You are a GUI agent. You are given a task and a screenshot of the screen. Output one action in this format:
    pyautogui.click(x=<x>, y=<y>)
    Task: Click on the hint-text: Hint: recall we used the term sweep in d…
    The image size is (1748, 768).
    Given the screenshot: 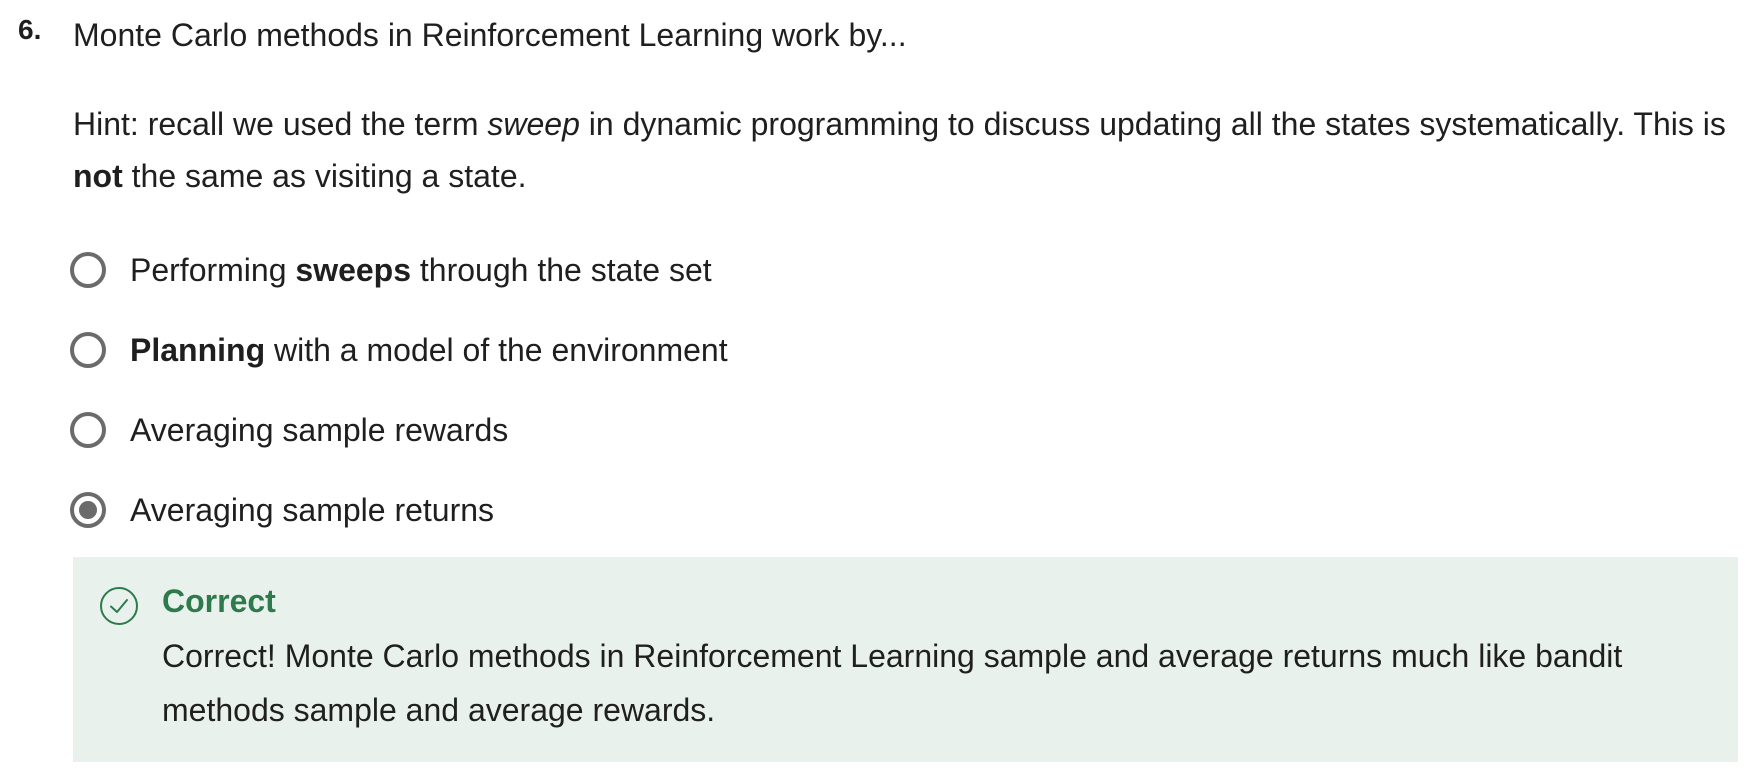 What is the action you would take?
    pyautogui.click(x=903, y=150)
    